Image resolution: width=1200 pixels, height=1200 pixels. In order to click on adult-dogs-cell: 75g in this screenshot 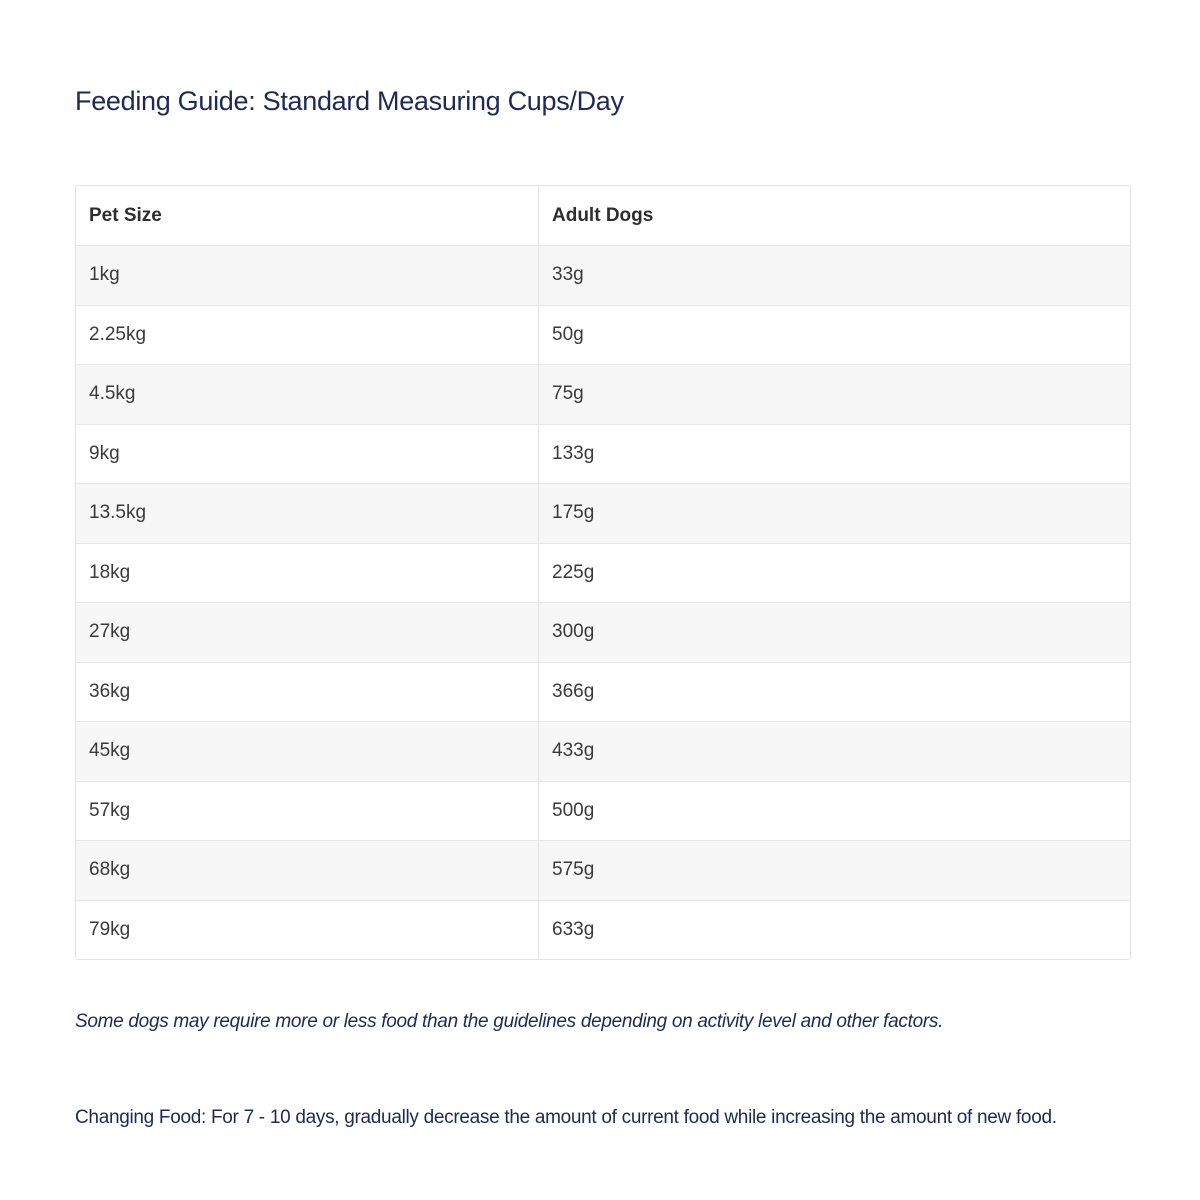, I will do `click(568, 394)`.